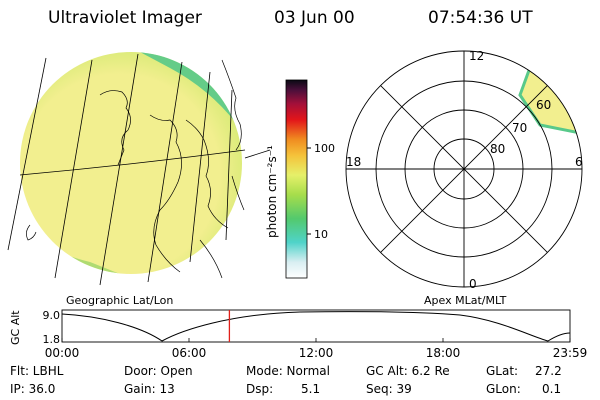  I want to click on time-label: 07:54:36 UT, so click(480, 18).